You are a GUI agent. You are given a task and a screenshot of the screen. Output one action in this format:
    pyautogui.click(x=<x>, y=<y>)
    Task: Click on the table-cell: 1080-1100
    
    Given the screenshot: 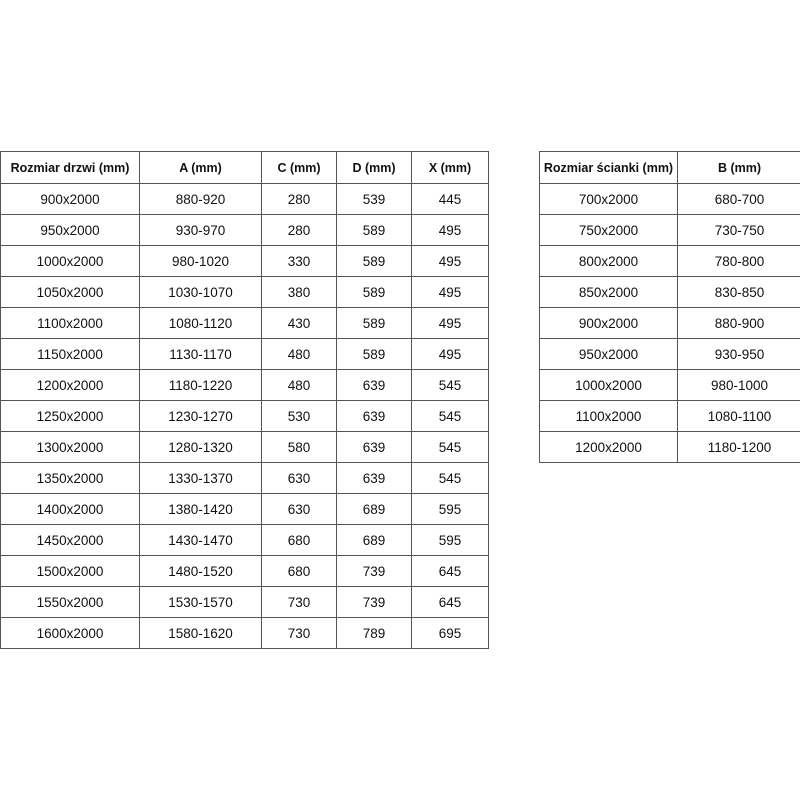 What is the action you would take?
    pyautogui.click(x=738, y=416)
    